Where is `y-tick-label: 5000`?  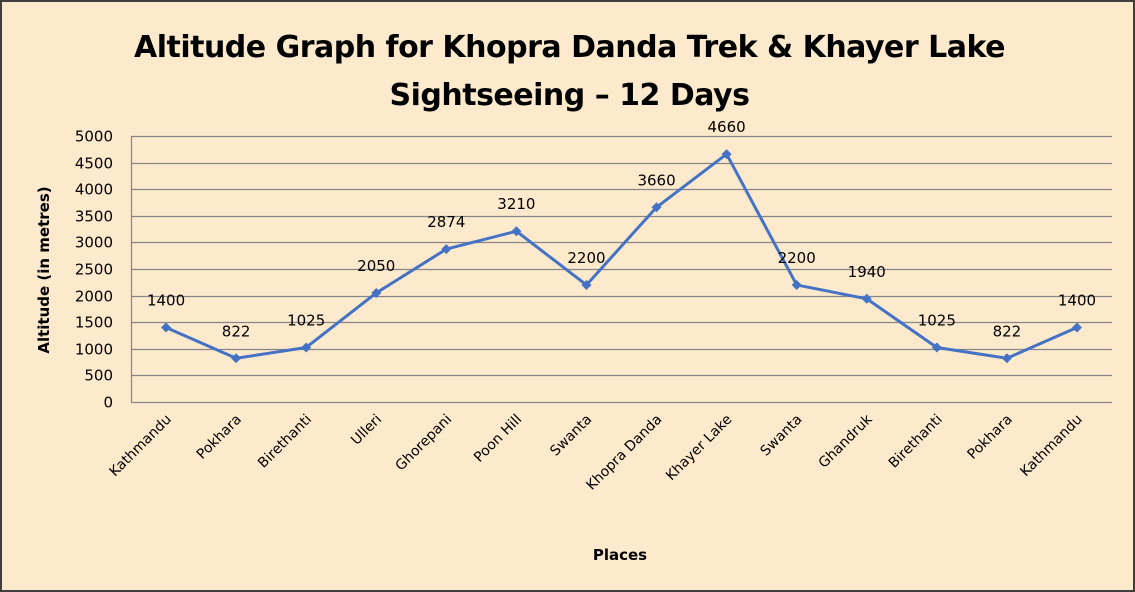 y-tick-label: 5000 is located at coordinates (94, 137).